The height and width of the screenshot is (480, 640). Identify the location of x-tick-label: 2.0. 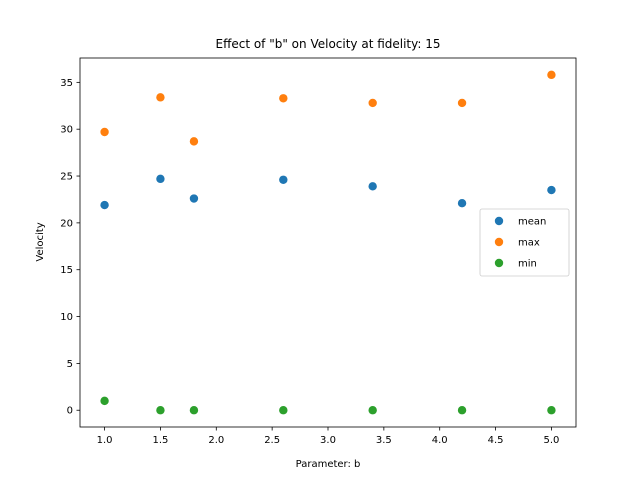
(216, 440).